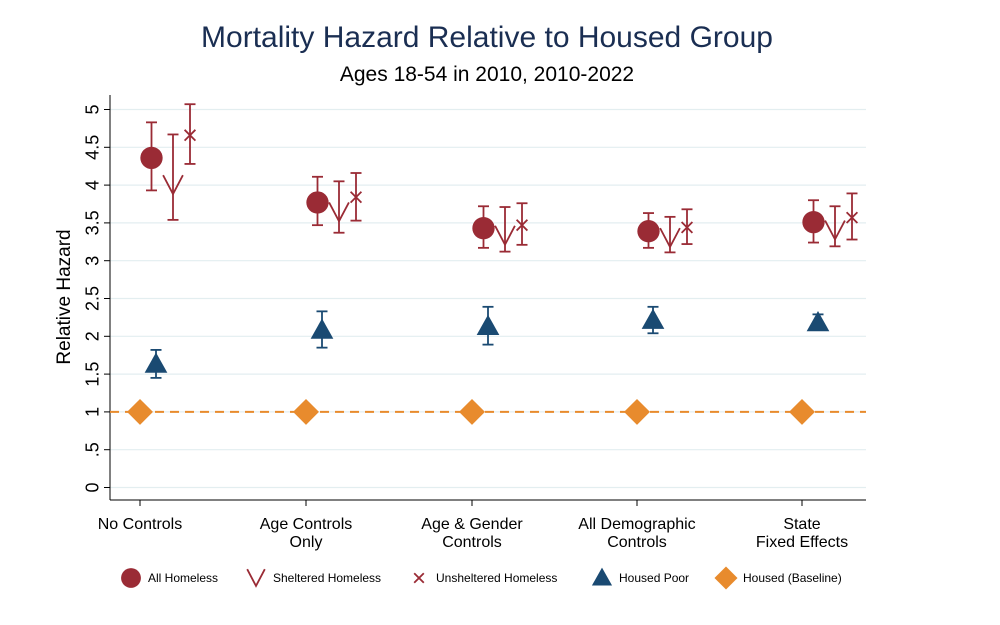 The height and width of the screenshot is (625, 1000). What do you see at coordinates (64, 296) in the screenshot?
I see `y-axis-label: Relative Hazard` at bounding box center [64, 296].